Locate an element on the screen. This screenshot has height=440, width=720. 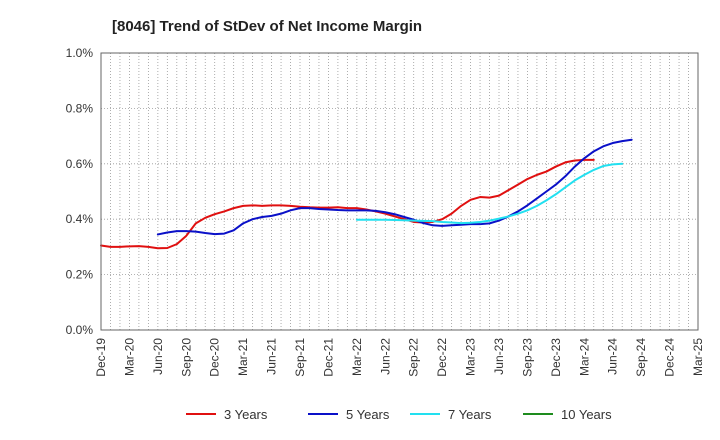
legend: 3 Years 5 Years 7 Years 10 Years is located at coordinates (399, 414).